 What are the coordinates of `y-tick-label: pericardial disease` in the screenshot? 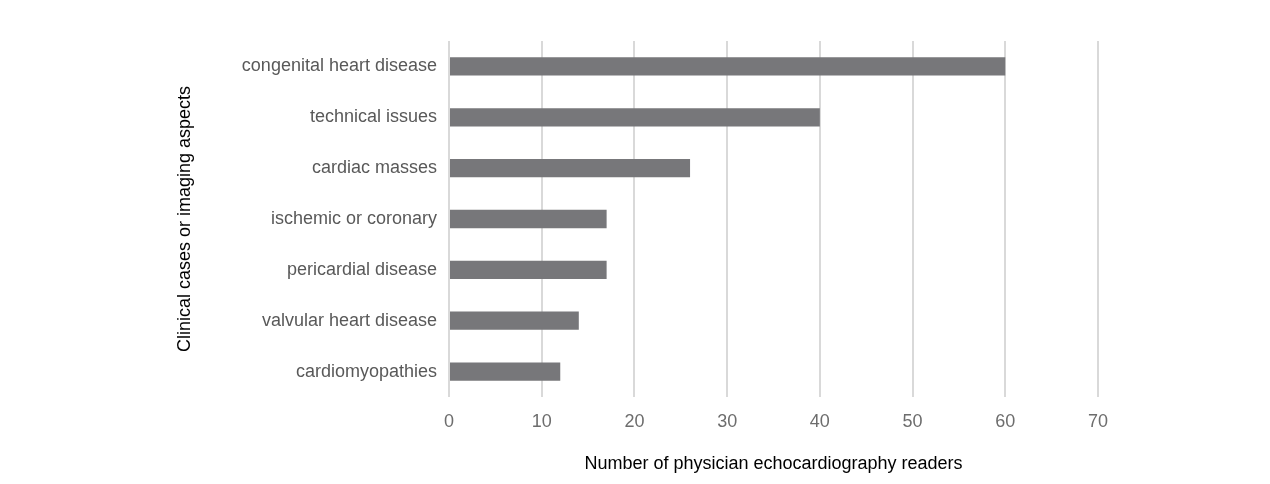 It's located at (361, 268).